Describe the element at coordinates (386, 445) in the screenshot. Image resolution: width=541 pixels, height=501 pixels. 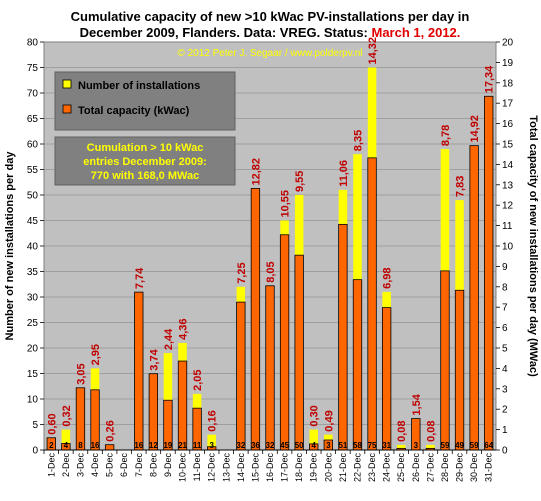
I see `installations-value-label: 31` at that location.